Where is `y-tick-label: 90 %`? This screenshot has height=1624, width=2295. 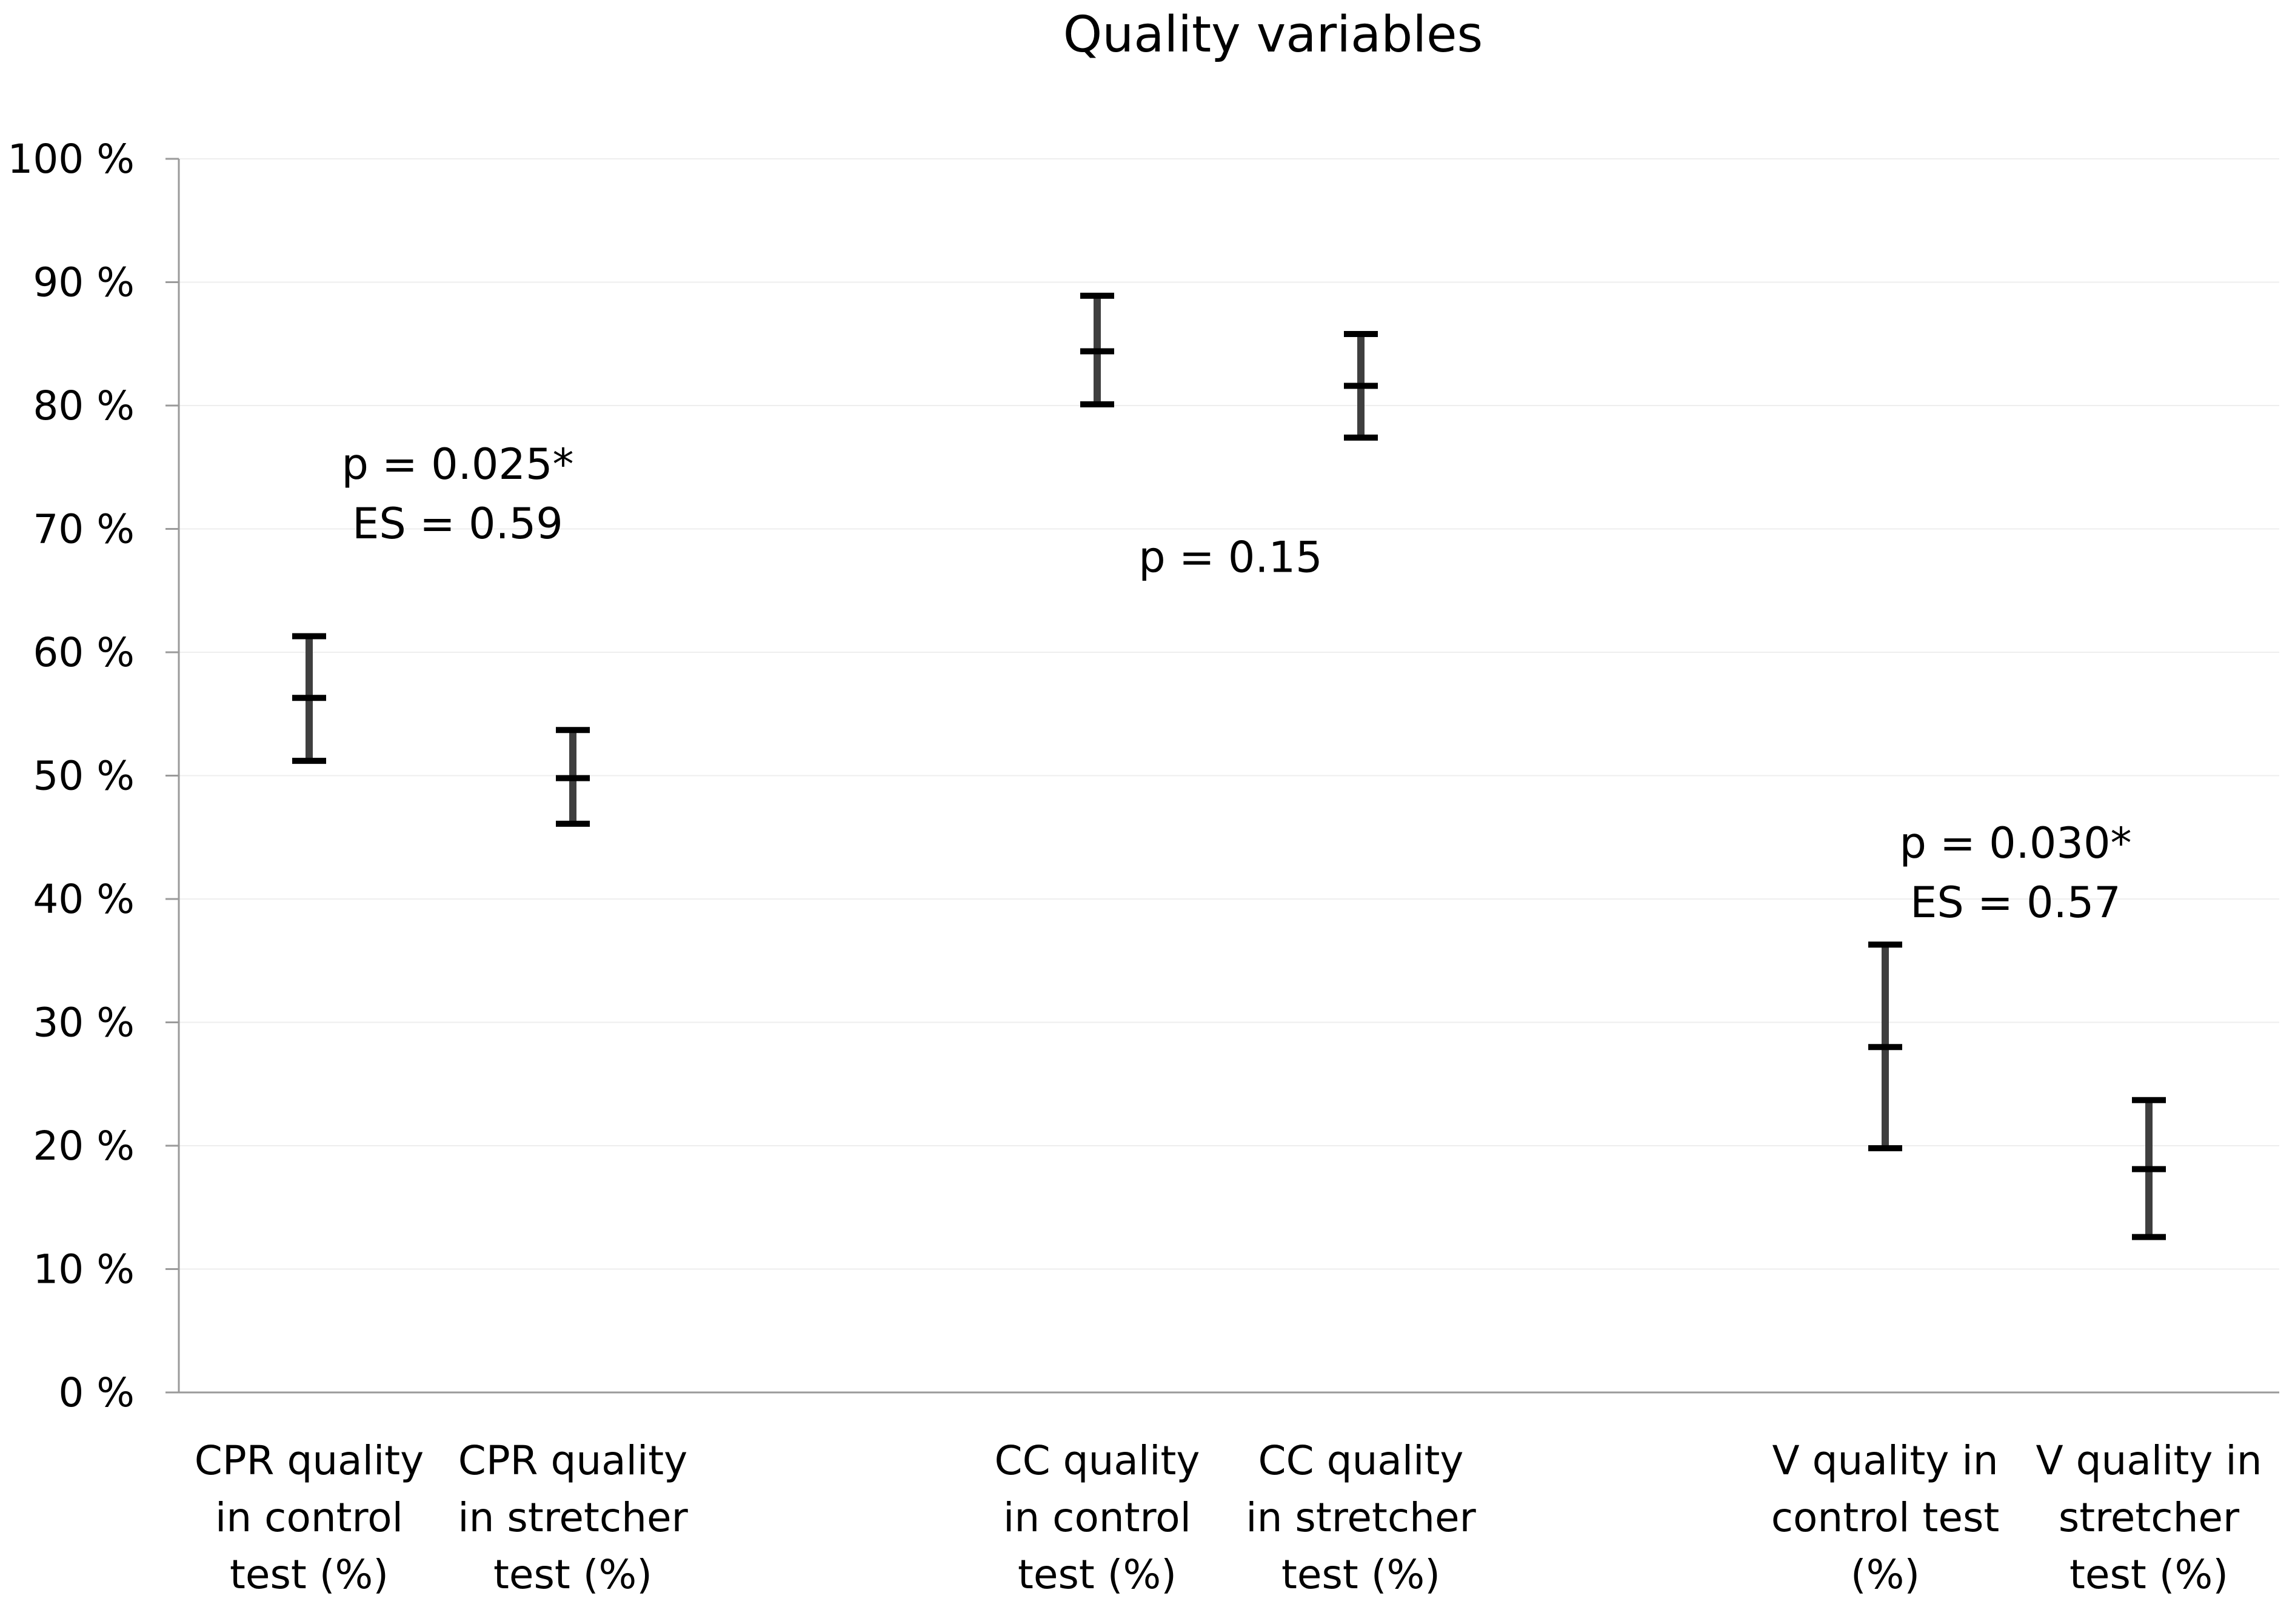
y-tick-label: 90 % is located at coordinates (84, 282).